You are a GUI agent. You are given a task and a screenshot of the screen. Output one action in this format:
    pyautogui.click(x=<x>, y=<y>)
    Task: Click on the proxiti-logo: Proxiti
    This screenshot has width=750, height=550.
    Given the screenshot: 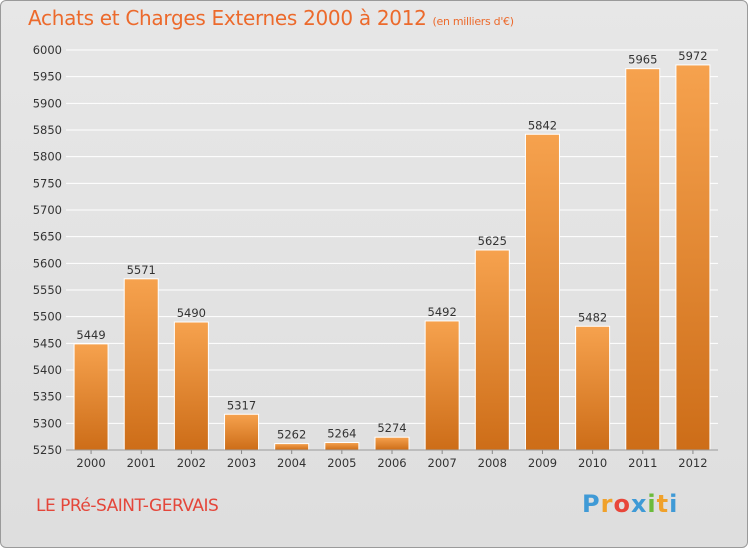 What is the action you would take?
    pyautogui.click(x=630, y=504)
    